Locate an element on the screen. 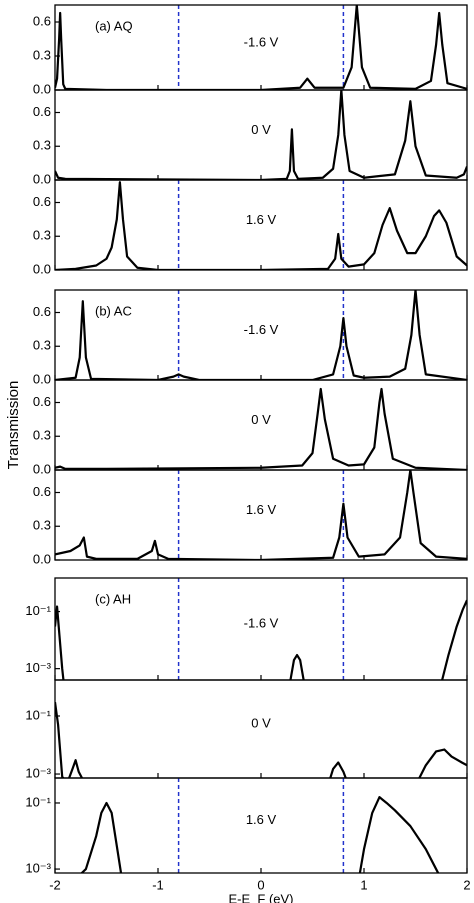  x-tick-label: 1 is located at coordinates (363, 884).